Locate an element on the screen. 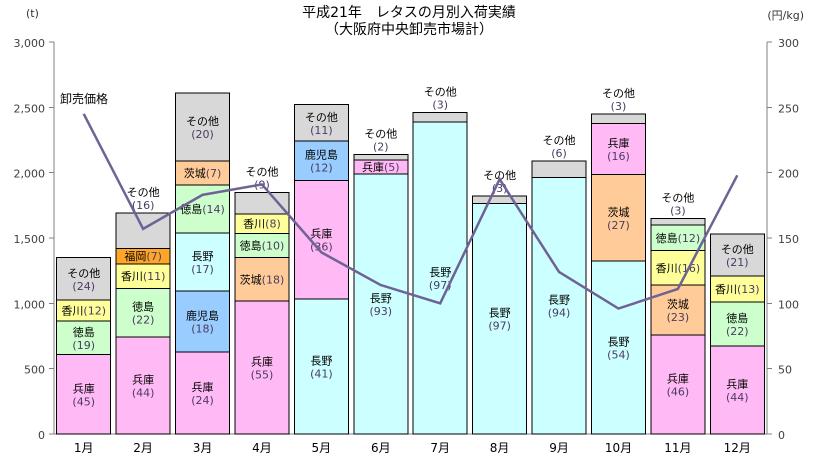  bar-segment-label: 香川(12) is located at coordinates (83, 311).